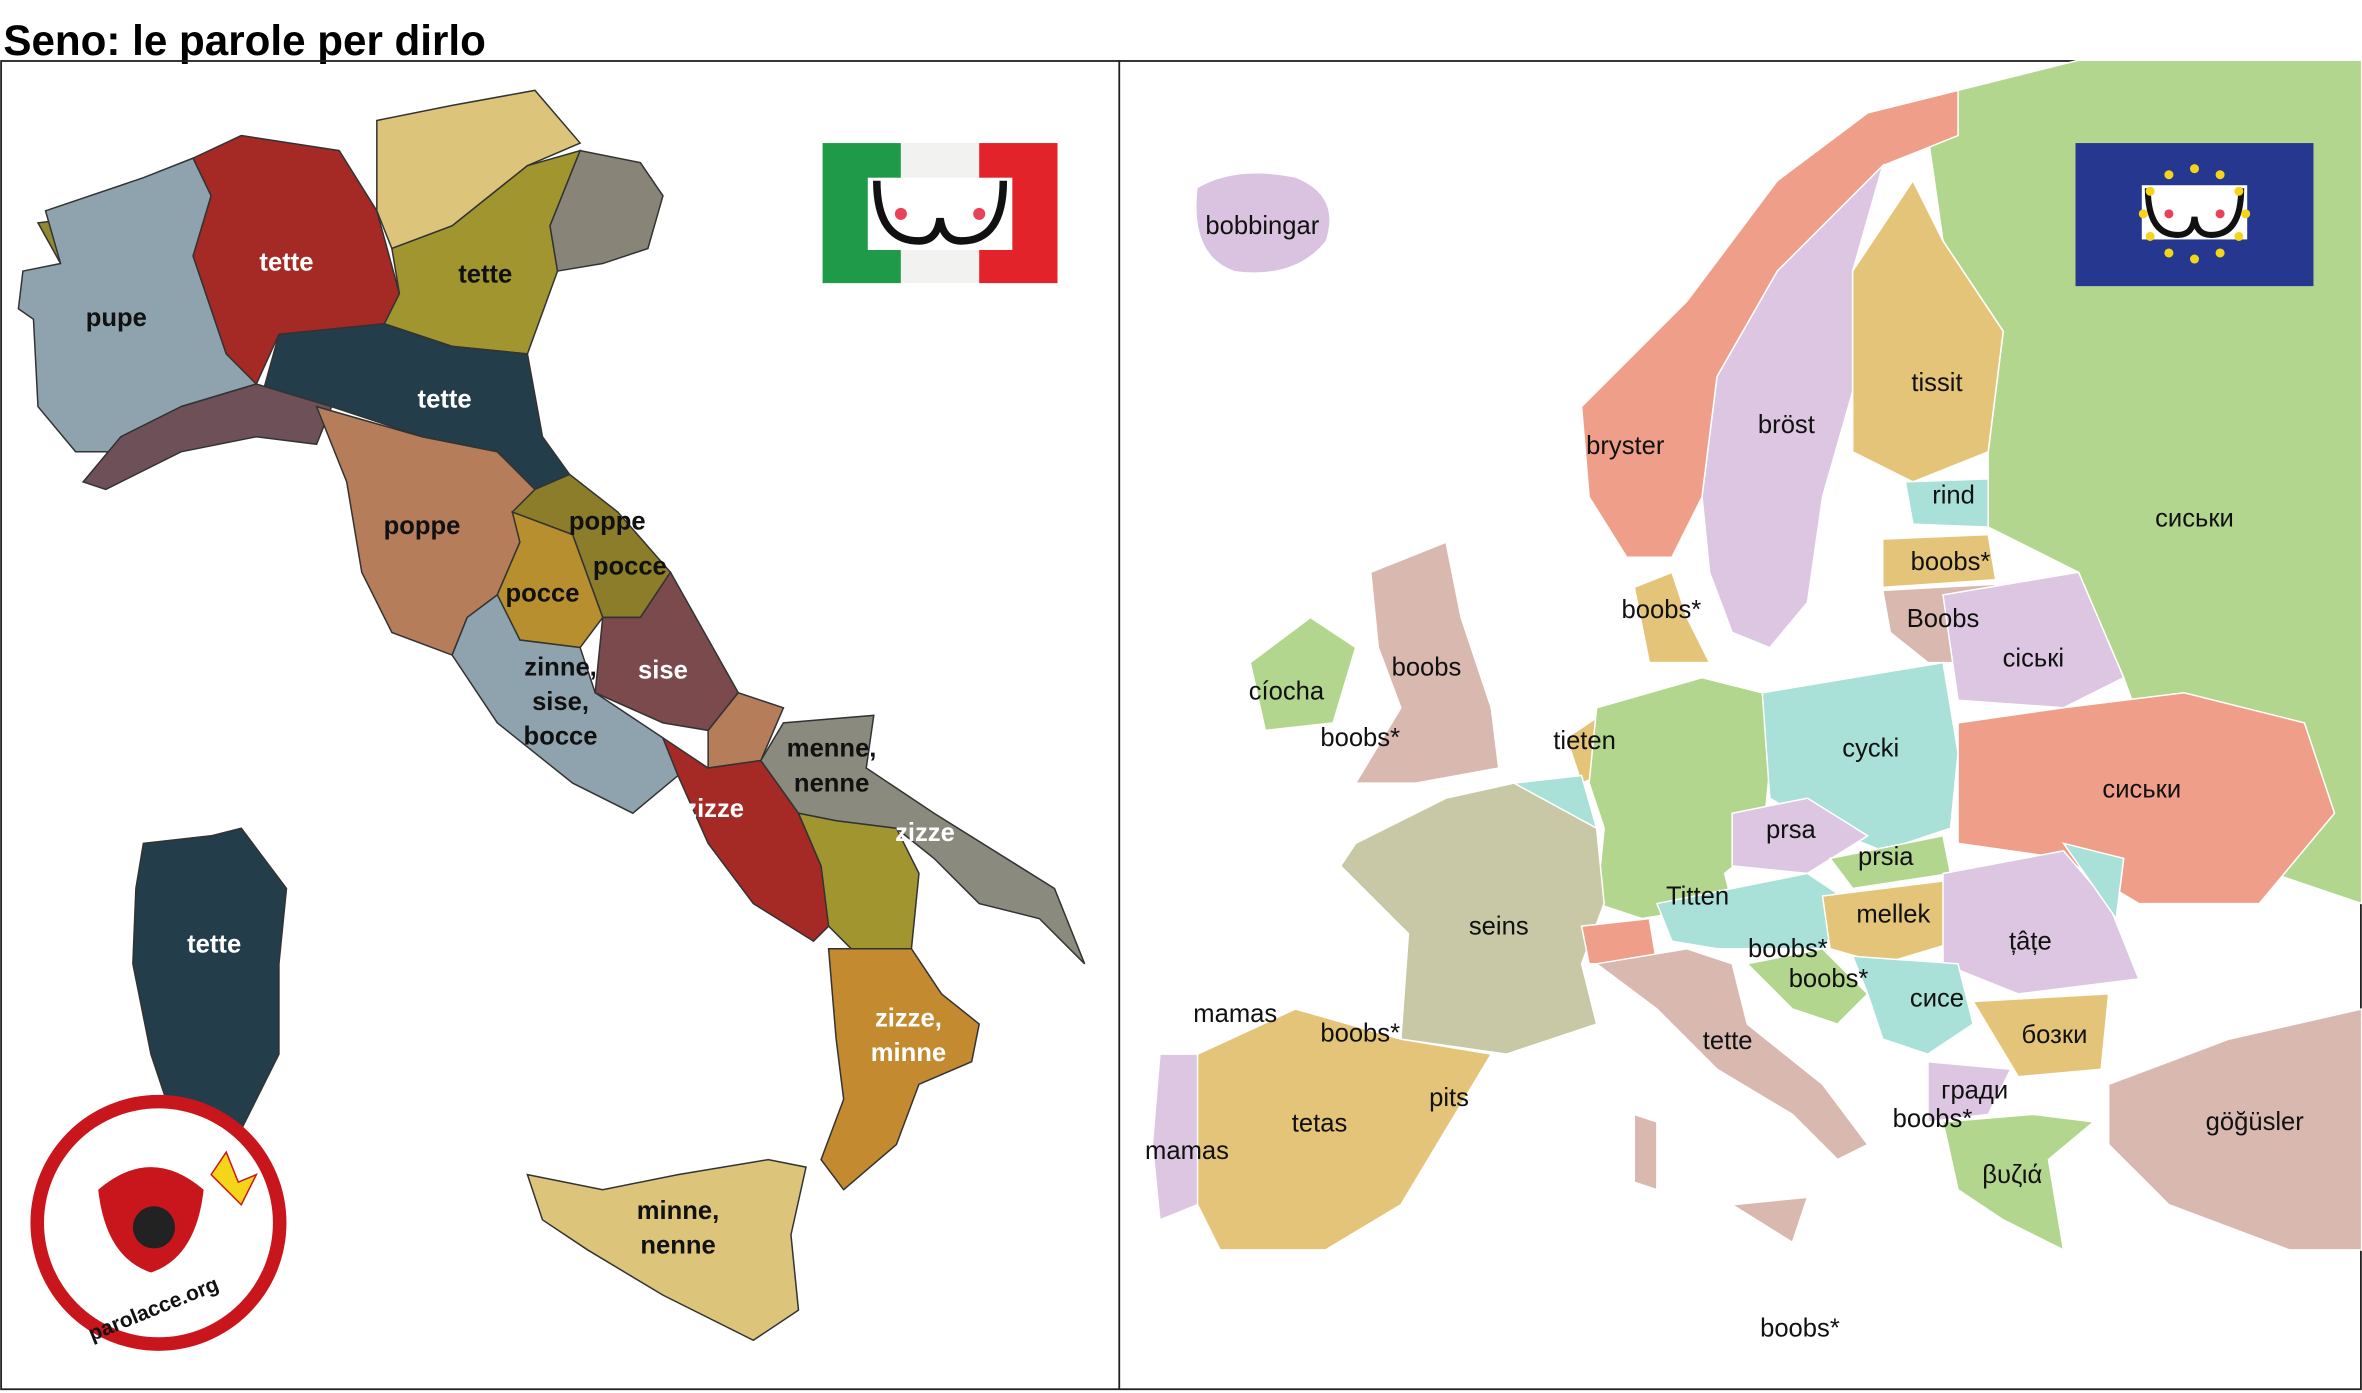 The image size is (2362, 1393). What do you see at coordinates (663, 670) in the screenshot?
I see `region-label: sise` at bounding box center [663, 670].